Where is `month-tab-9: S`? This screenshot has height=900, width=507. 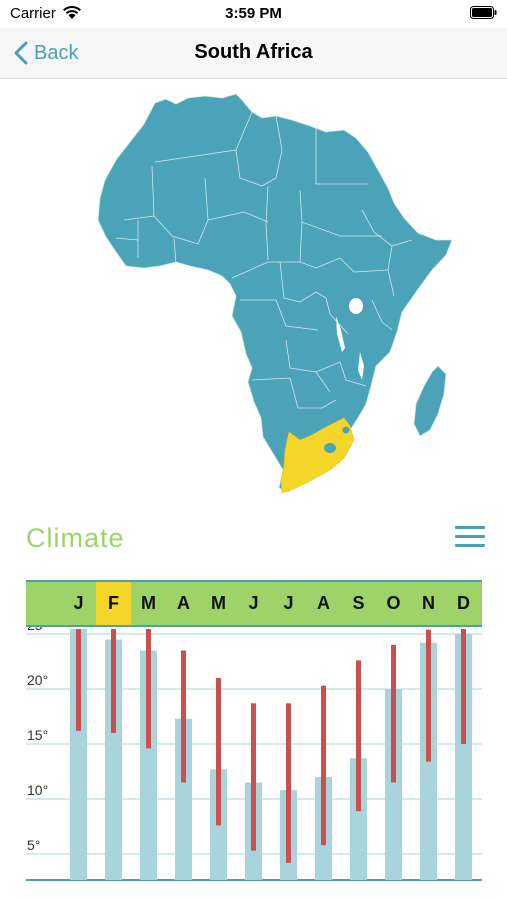
month-tab-9: S is located at coordinates (358, 603).